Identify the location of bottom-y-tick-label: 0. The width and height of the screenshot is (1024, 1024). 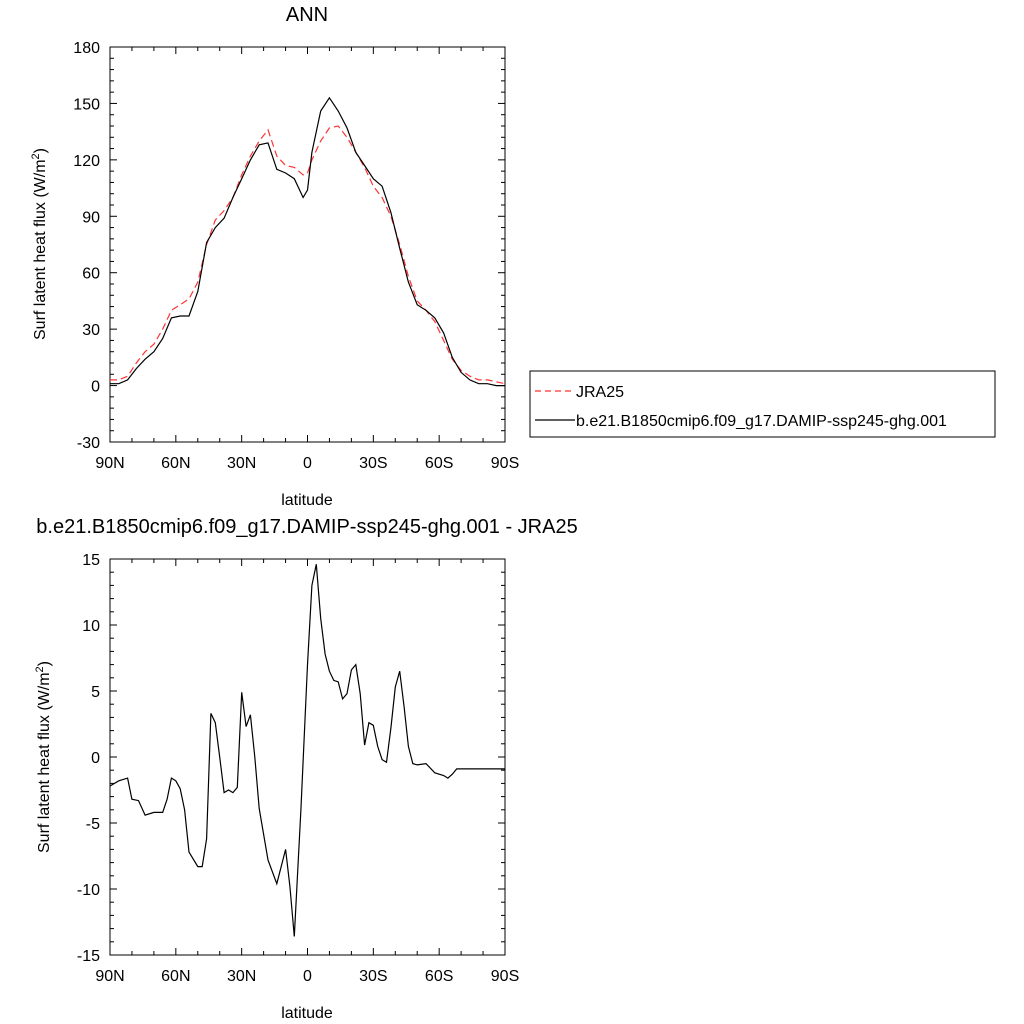
(95, 758).